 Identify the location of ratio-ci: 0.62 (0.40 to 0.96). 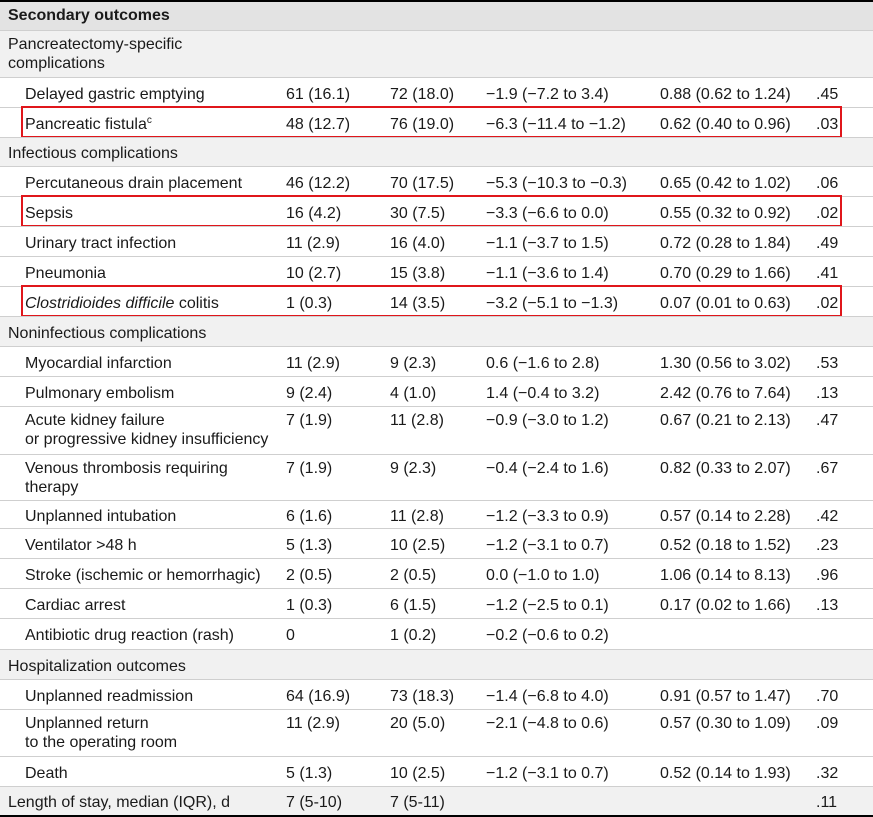
(725, 124).